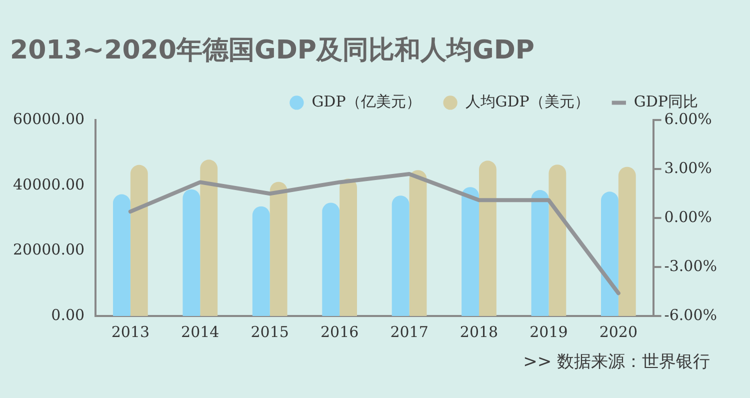  I want to click on legend-label: GDP（亿美元）, so click(366, 101).